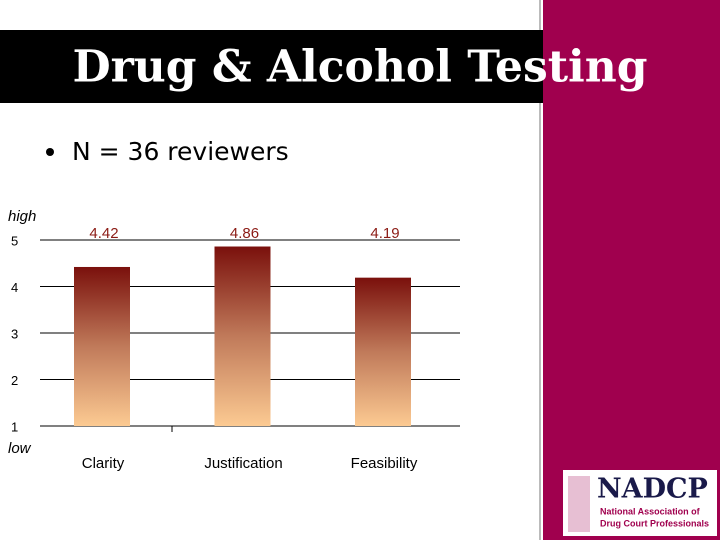  Describe the element at coordinates (14, 240) in the screenshot. I see `y-tick-label: 5` at that location.